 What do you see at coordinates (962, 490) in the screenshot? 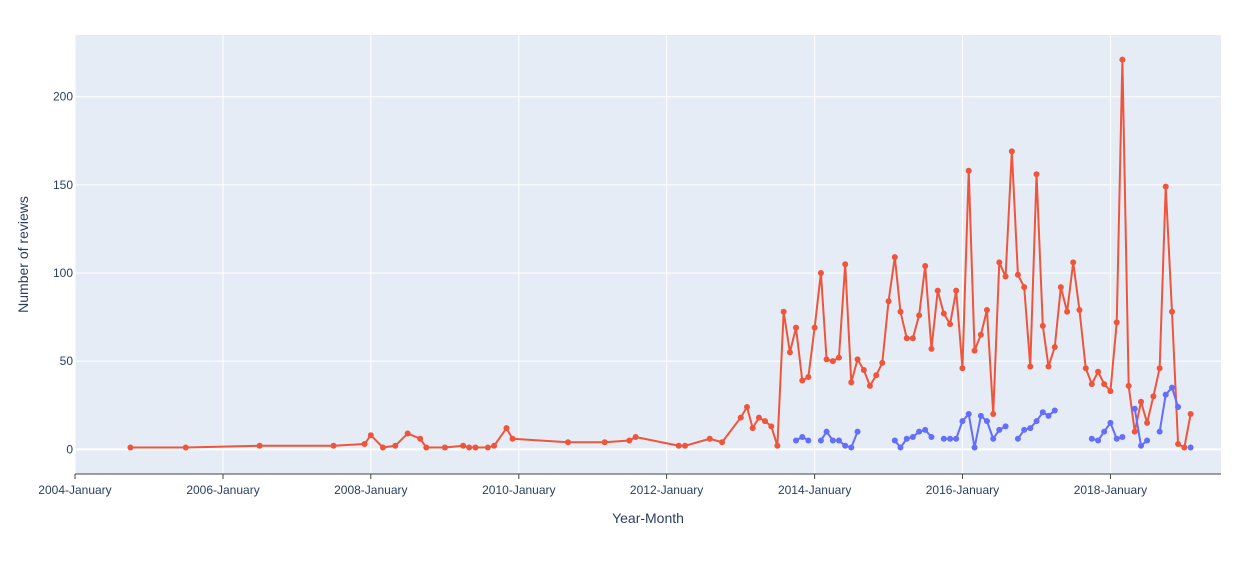
I see `x-tick-label: 2016-January` at bounding box center [962, 490].